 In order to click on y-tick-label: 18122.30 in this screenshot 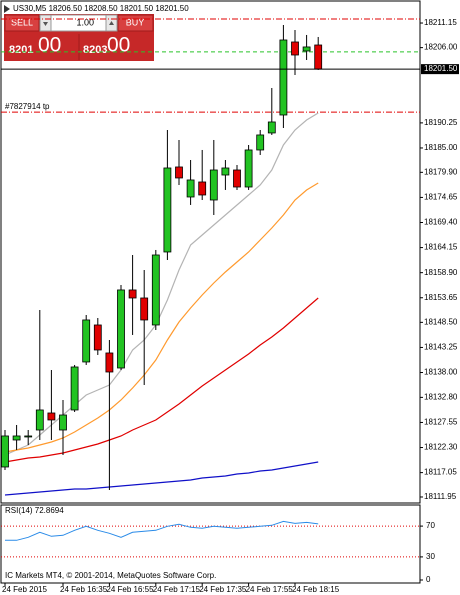, I will do `click(441, 447)`.